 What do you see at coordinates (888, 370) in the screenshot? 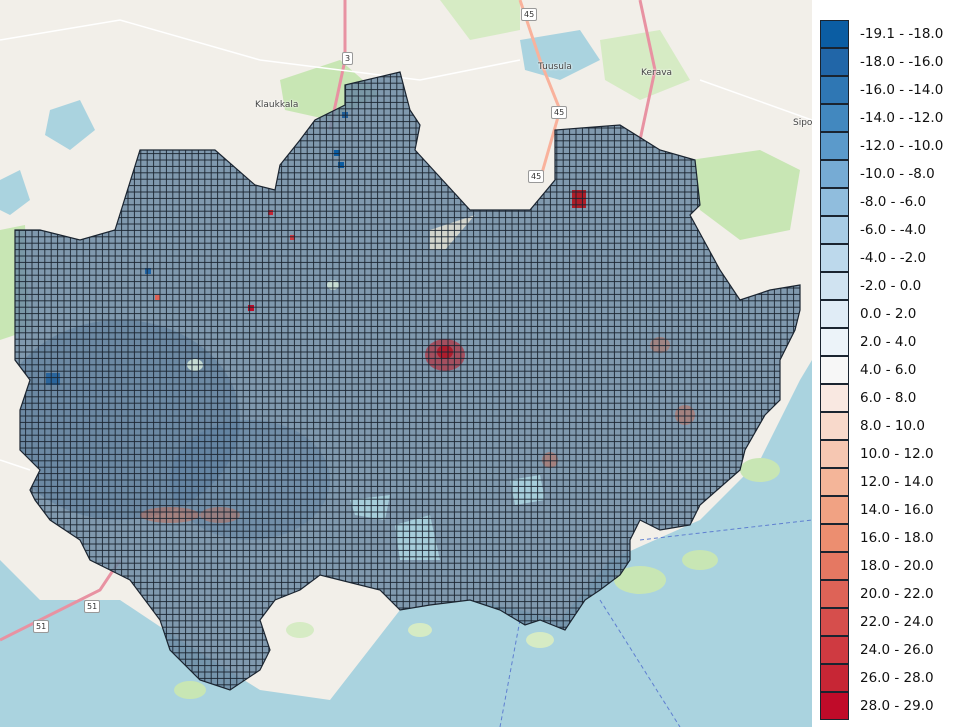
I see `legend-label: 4.0 - 6.0` at bounding box center [888, 370].